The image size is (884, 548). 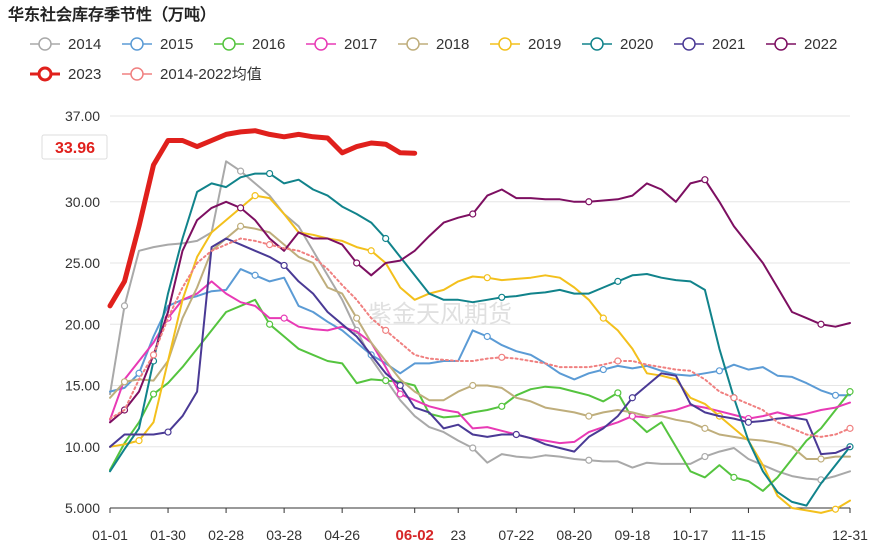 I want to click on legend-label: 2014-2022均值, so click(x=211, y=74).